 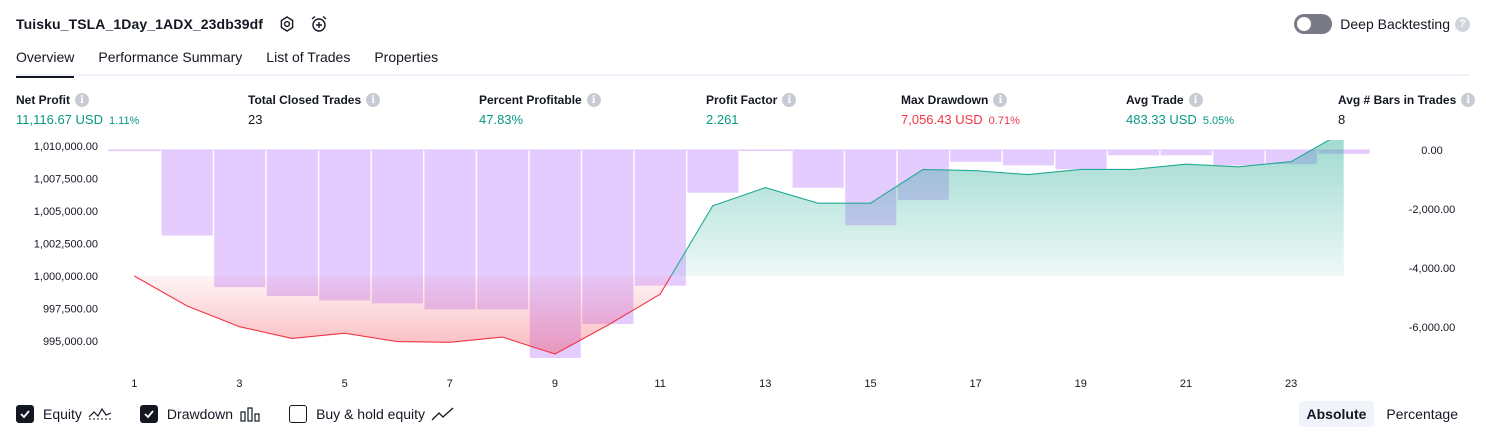 What do you see at coordinates (100, 414) in the screenshot?
I see `equity-line-icon` at bounding box center [100, 414].